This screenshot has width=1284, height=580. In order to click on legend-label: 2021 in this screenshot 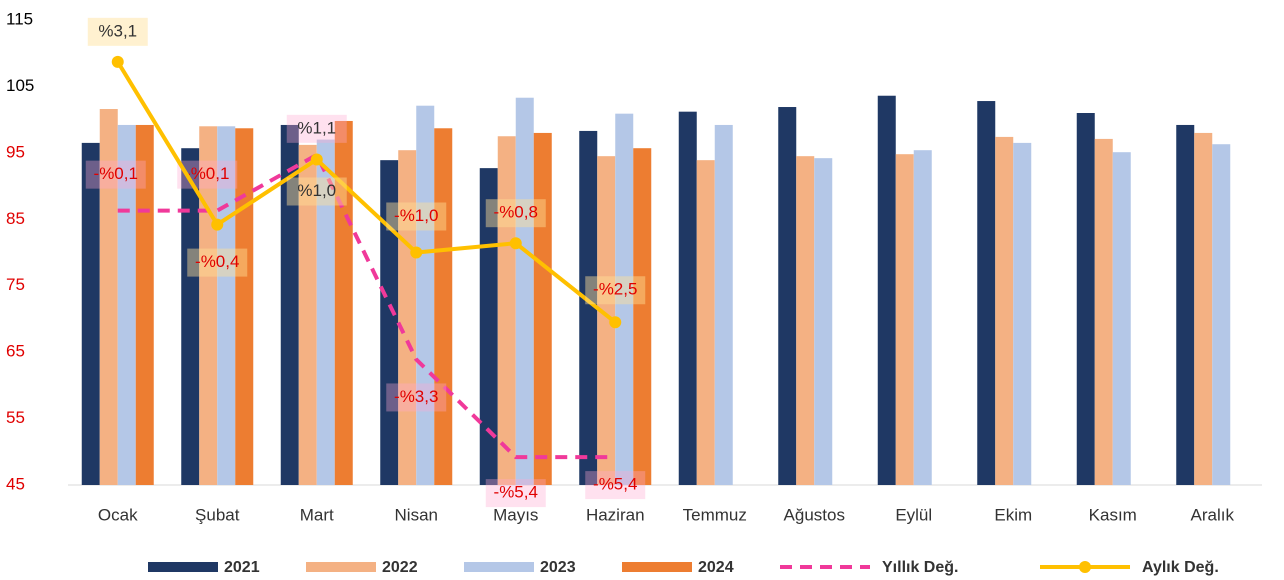, I will do `click(242, 567)`.